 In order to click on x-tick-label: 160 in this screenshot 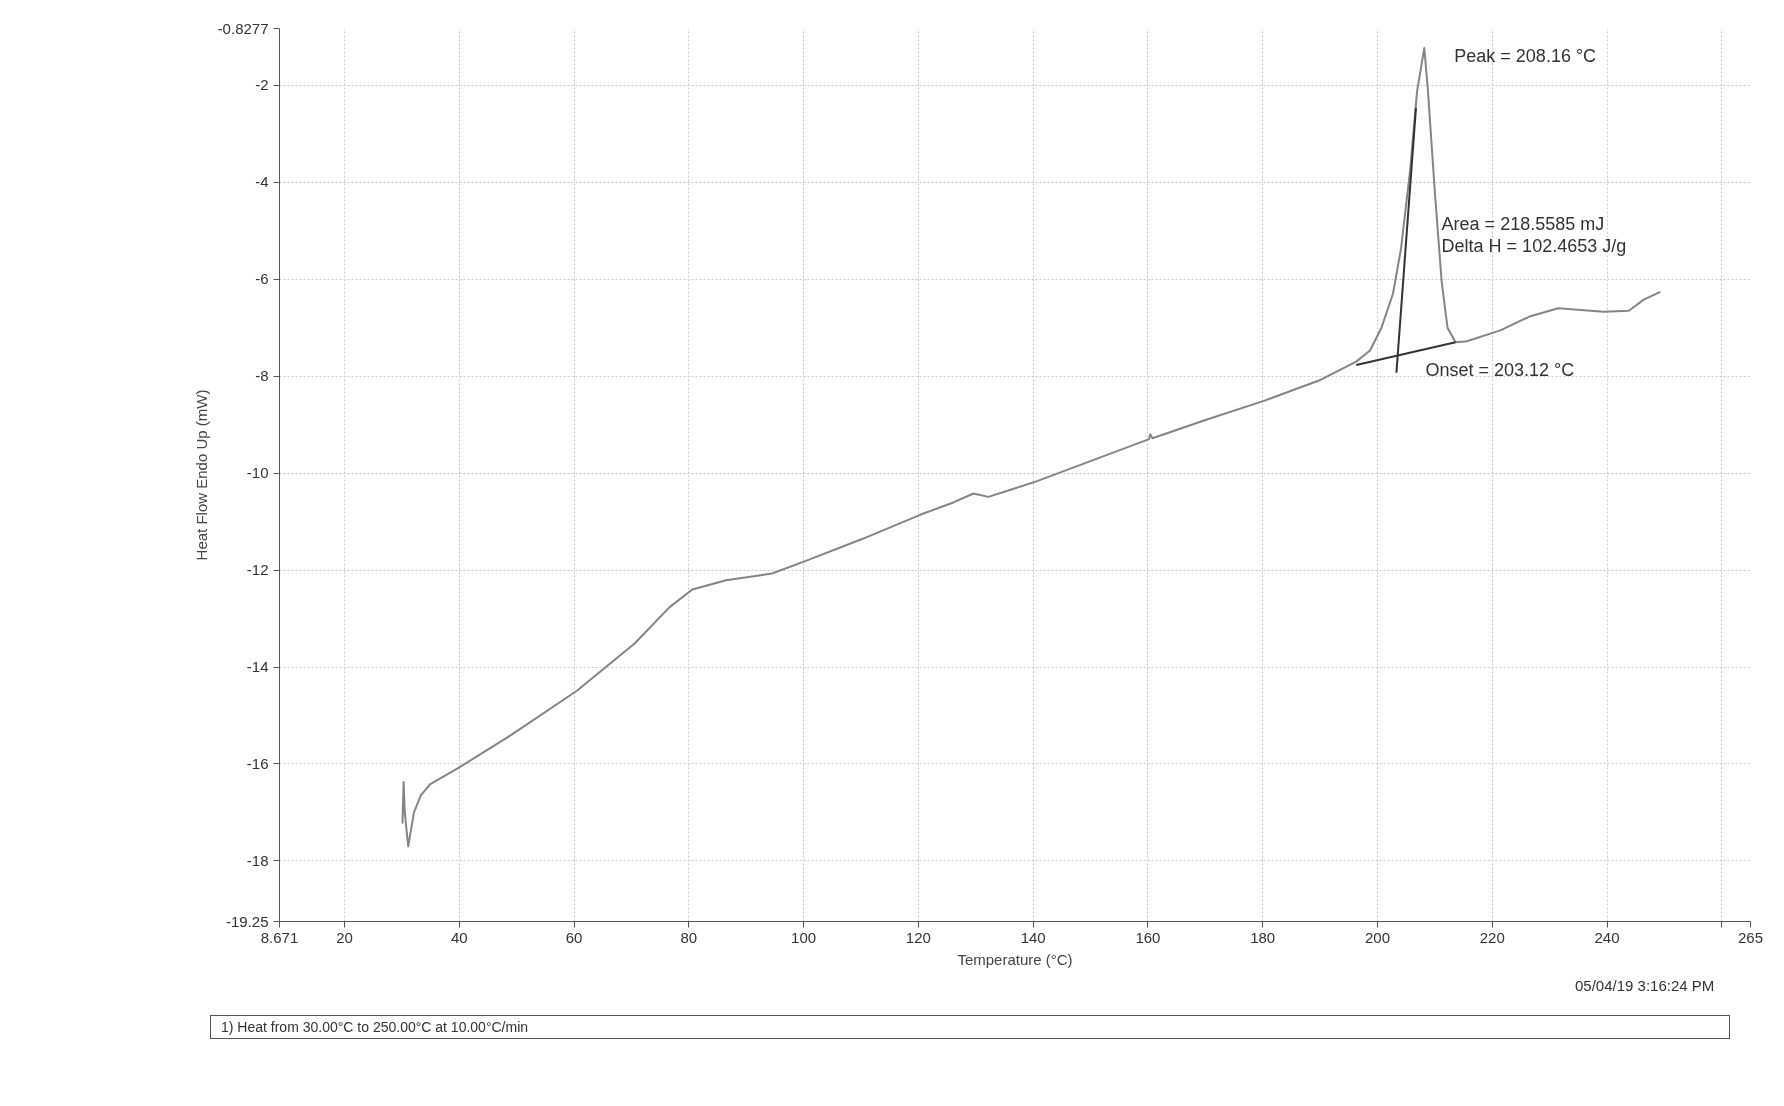, I will do `click(1148, 937)`.